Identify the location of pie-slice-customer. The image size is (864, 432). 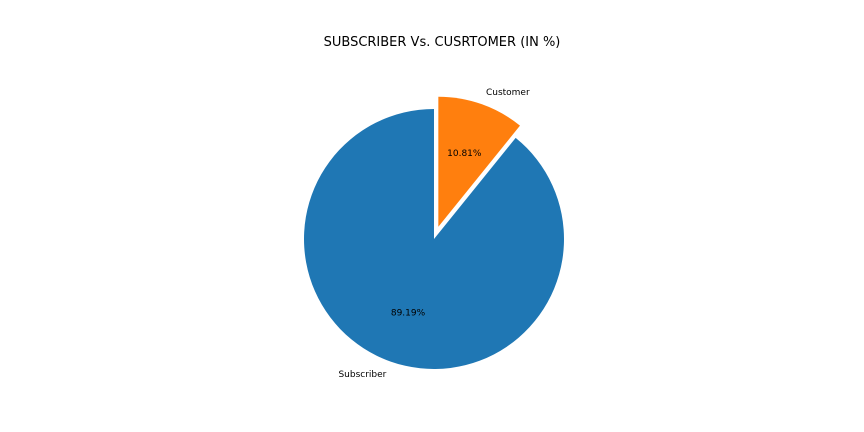
(479, 161).